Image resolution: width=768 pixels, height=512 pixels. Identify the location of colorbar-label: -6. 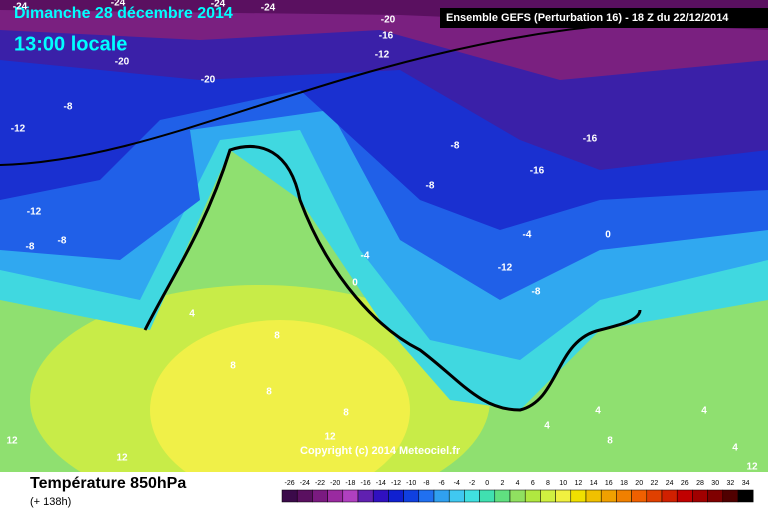
(441, 483).